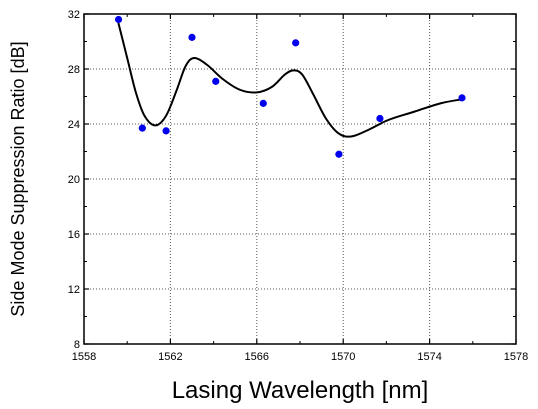  I want to click on x-tick-label: 1558, so click(84, 357).